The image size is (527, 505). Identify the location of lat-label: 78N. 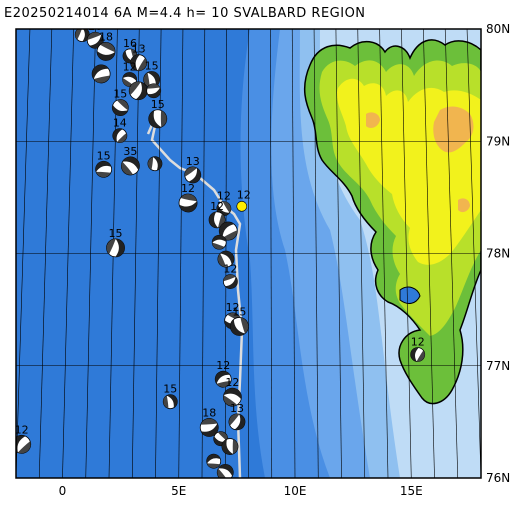
(498, 254).